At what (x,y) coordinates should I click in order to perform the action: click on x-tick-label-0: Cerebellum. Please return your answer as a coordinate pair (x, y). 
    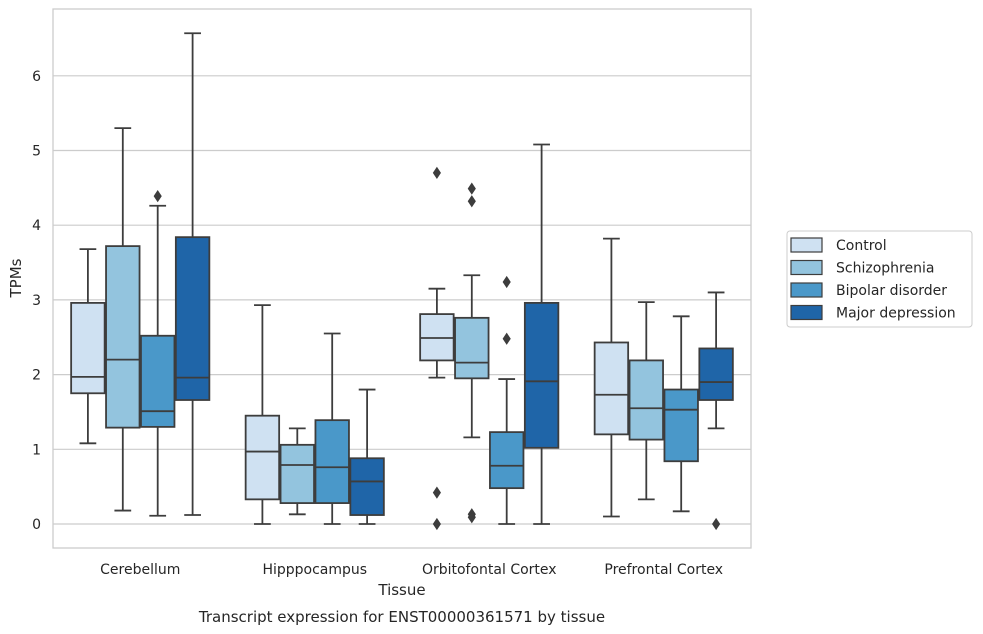
    Looking at the image, I should click on (140, 570).